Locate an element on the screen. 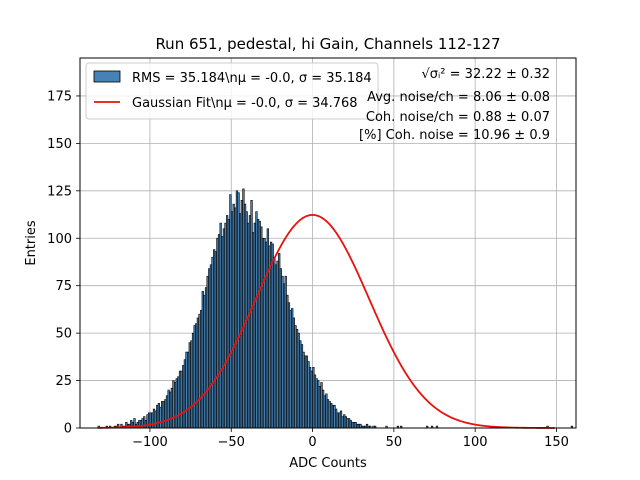 The width and height of the screenshot is (640, 480). x-tick-label: −50 is located at coordinates (231, 442).